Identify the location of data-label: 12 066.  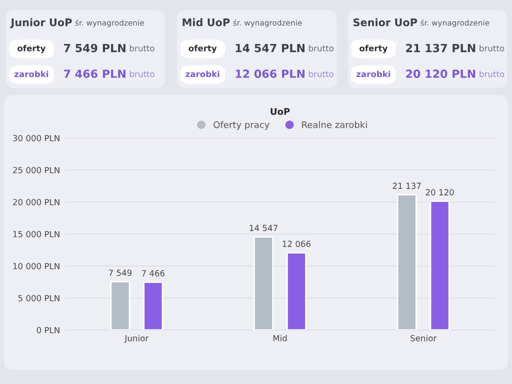
(296, 243).